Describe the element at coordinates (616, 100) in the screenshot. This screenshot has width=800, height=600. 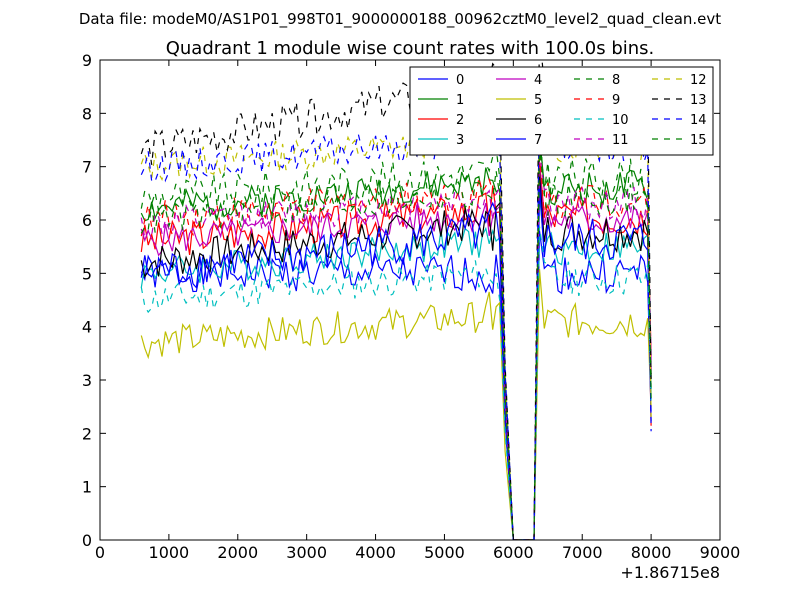
I see `legend-label-9: 9` at that location.